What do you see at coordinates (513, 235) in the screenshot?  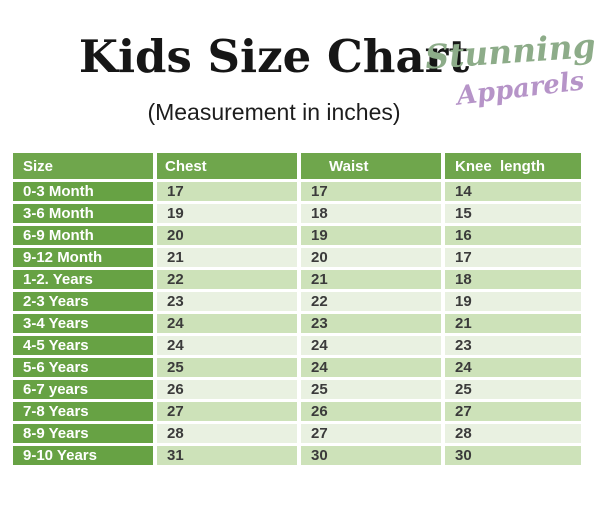 I see `knee-length-cell: 16` at bounding box center [513, 235].